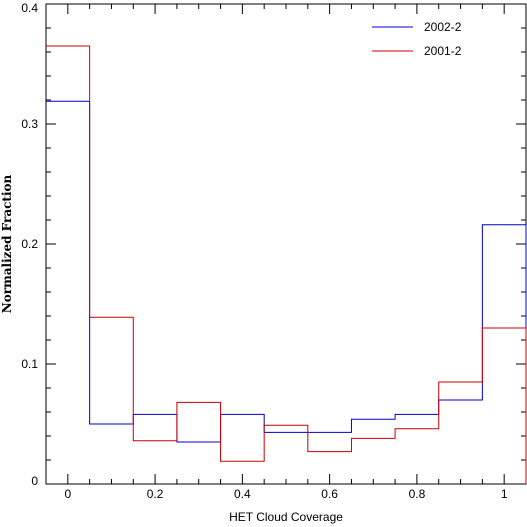 The image size is (527, 527). I want to click on x-tick-labels: 0 0.2 0.4 0.6 0.8 1, so click(285, 494).